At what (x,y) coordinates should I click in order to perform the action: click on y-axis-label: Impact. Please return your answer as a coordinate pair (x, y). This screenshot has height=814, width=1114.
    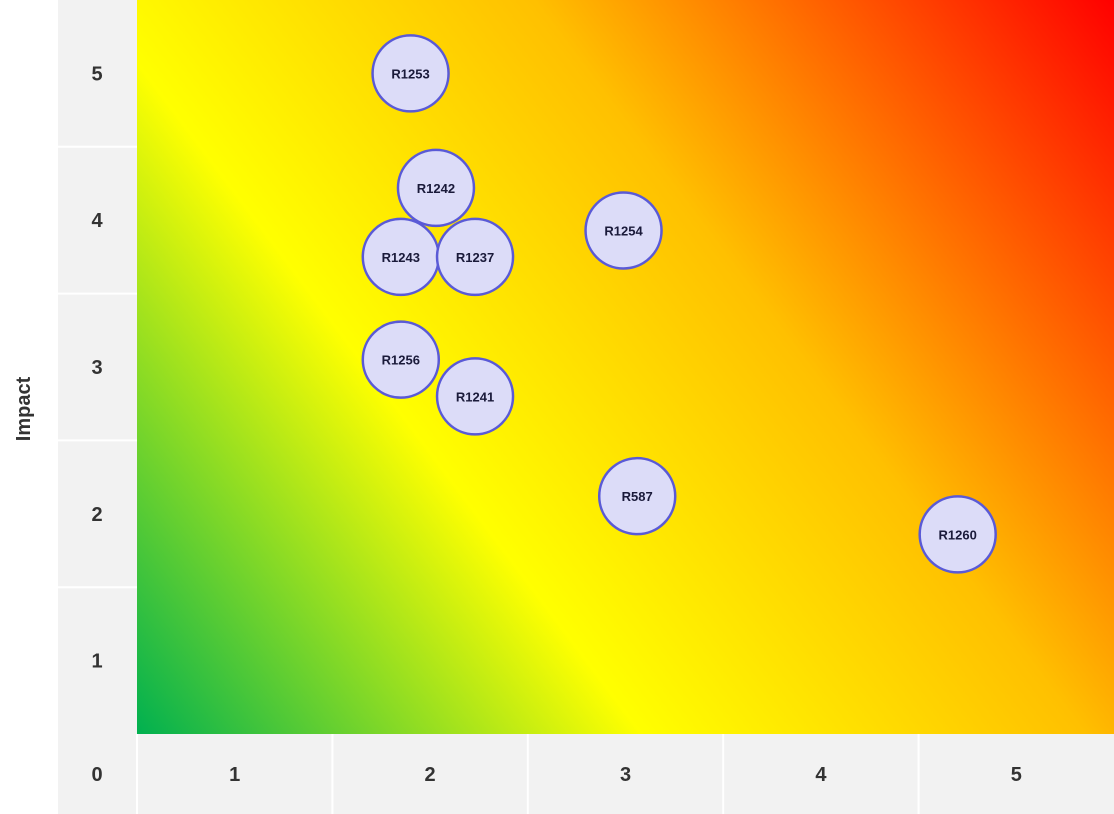
    Looking at the image, I should click on (24, 409).